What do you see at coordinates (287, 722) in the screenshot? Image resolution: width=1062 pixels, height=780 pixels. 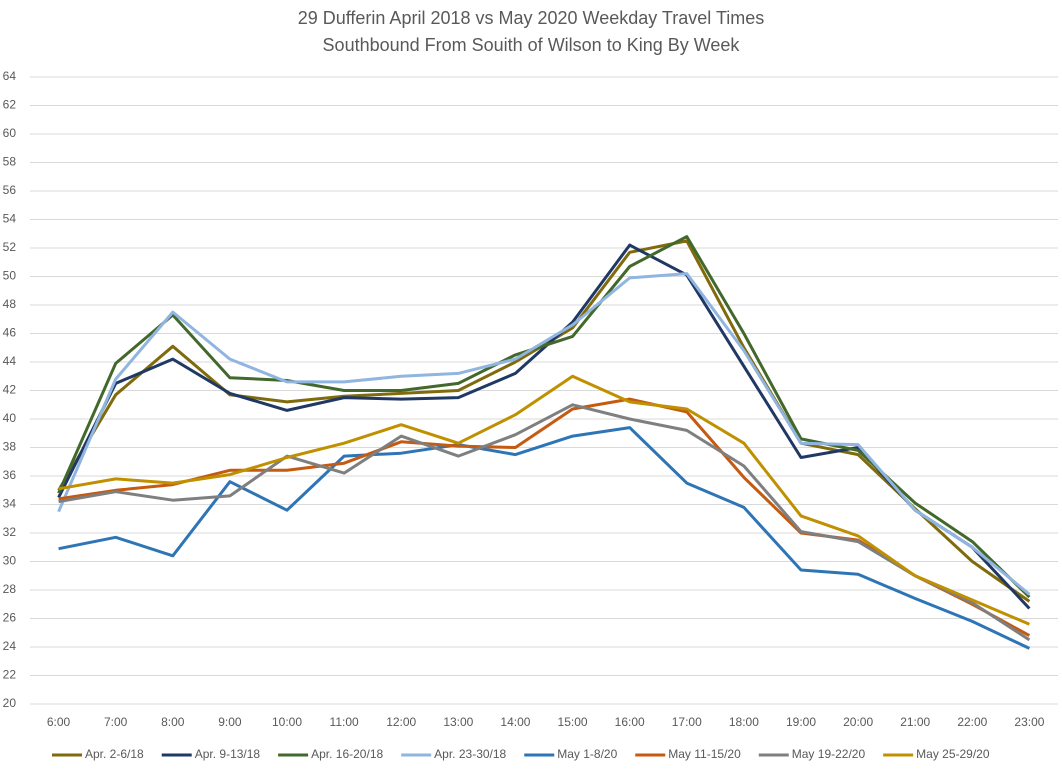 I see `x-tick-label: 10:00` at bounding box center [287, 722].